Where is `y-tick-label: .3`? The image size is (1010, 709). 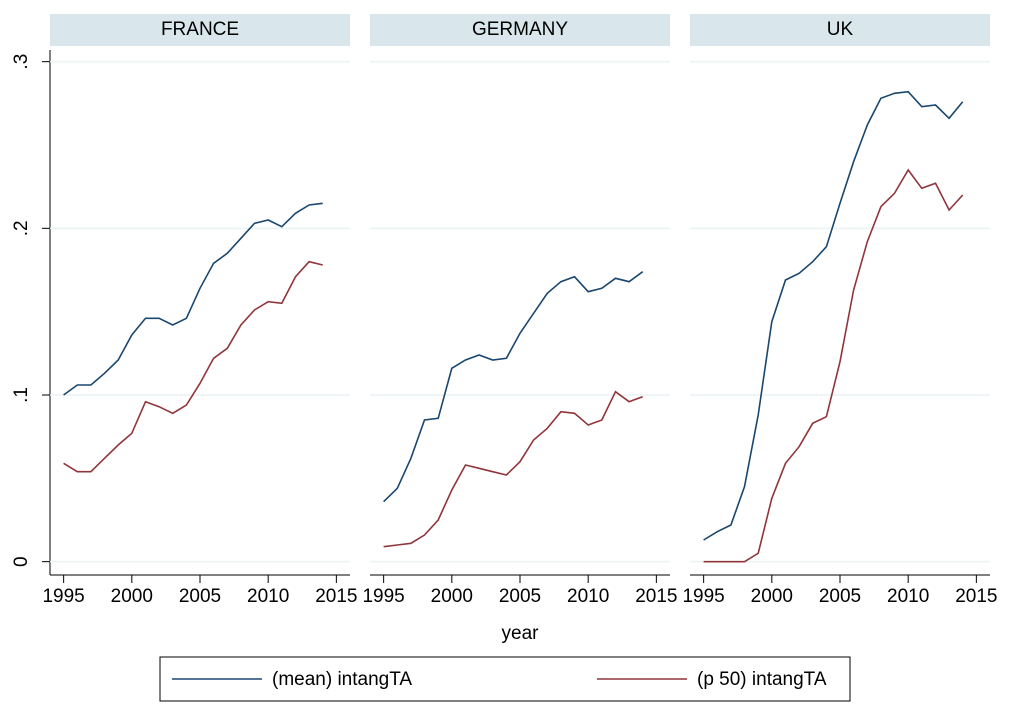 y-tick-label: .3 is located at coordinates (21, 62).